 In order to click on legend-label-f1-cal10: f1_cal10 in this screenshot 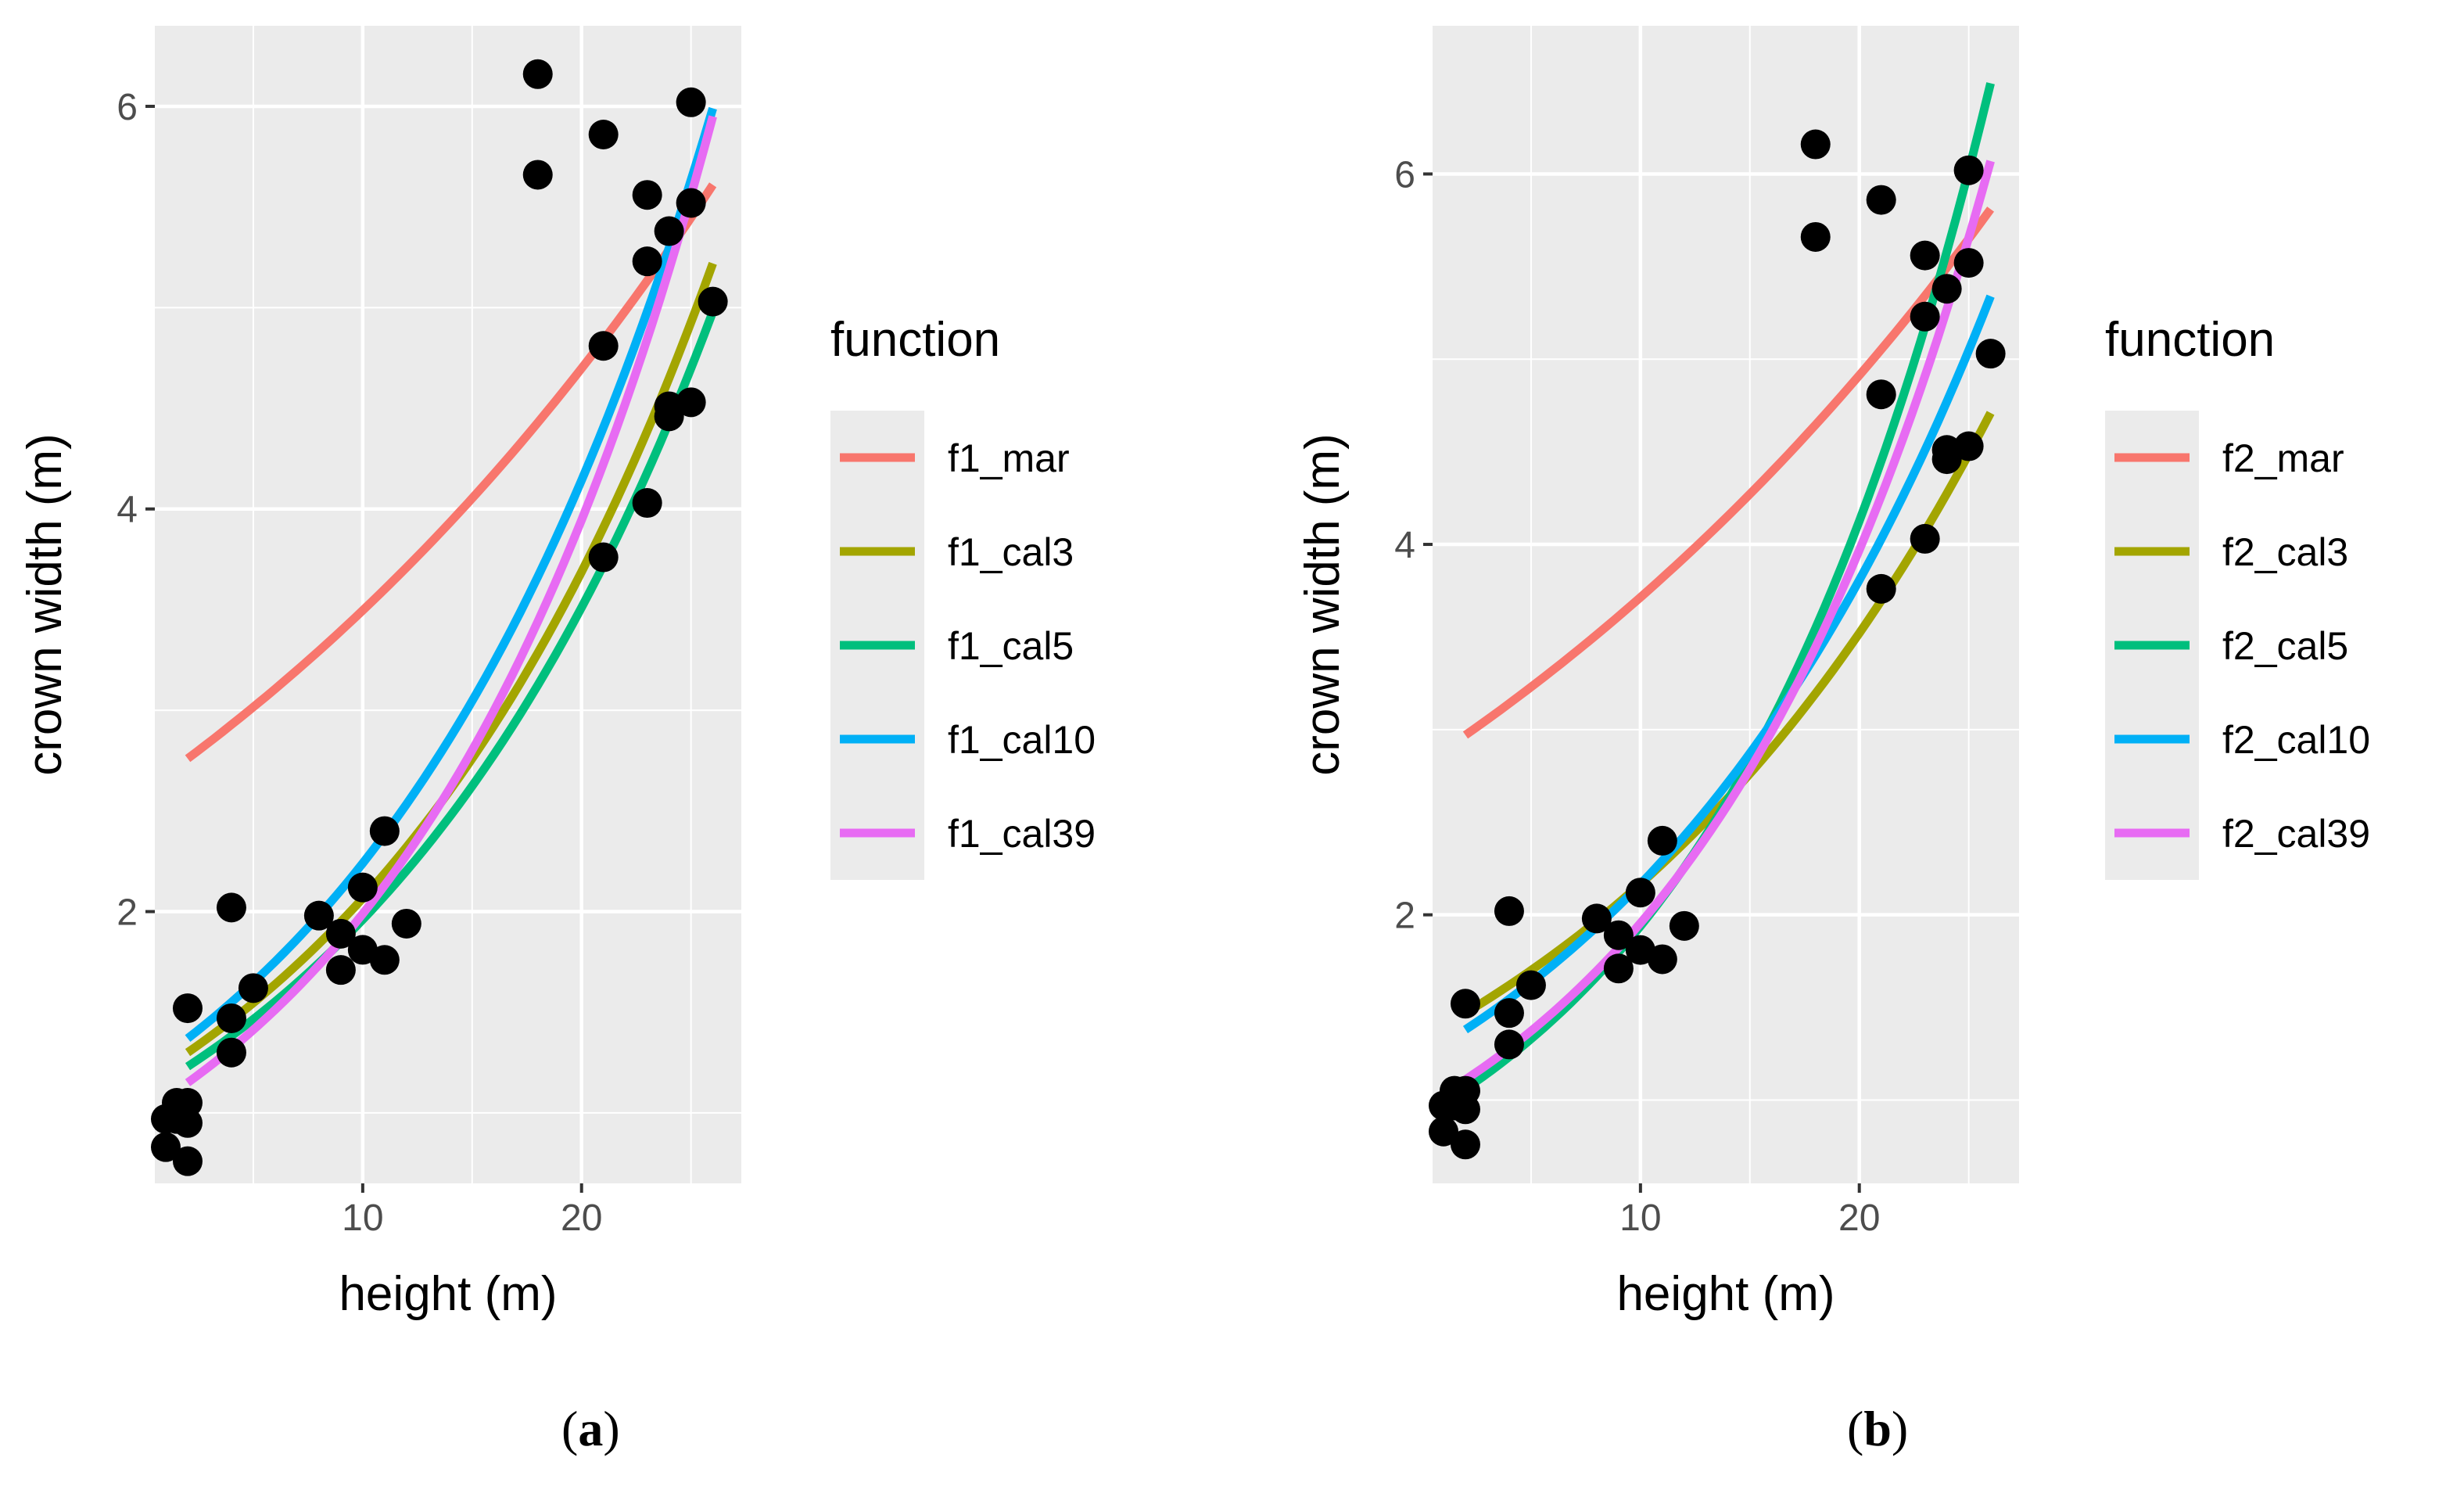, I will do `click(1022, 740)`.